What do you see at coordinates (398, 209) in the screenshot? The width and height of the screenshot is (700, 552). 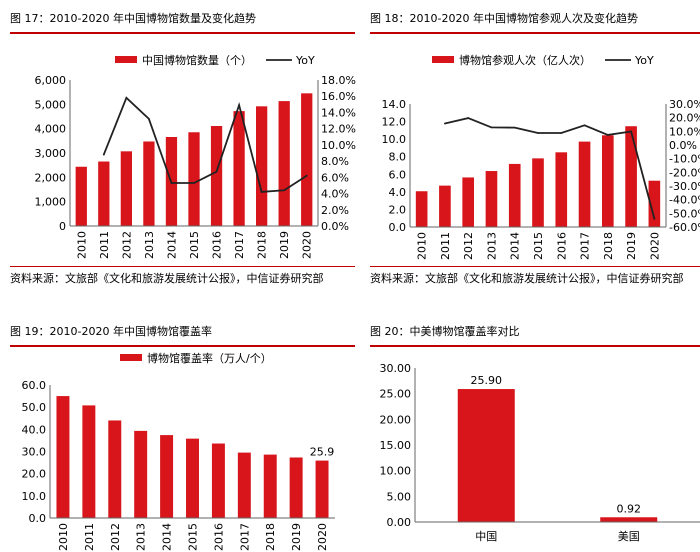 I see `y-tick-label: 2.0` at bounding box center [398, 209].